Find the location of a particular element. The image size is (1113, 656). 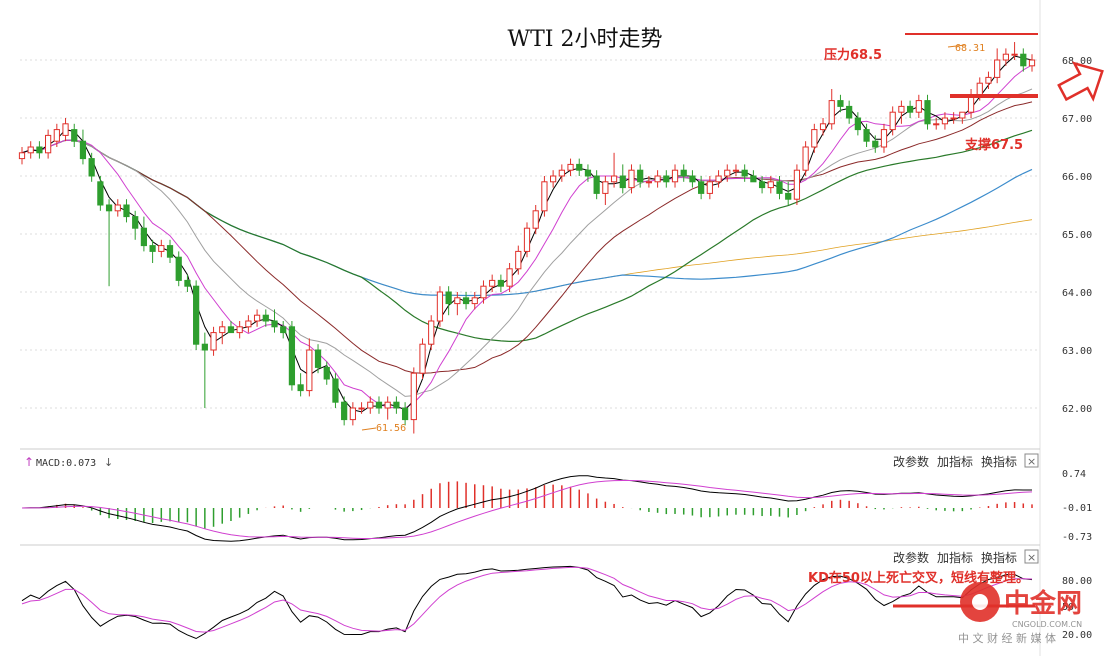

kd-d-line is located at coordinates (527, 599).